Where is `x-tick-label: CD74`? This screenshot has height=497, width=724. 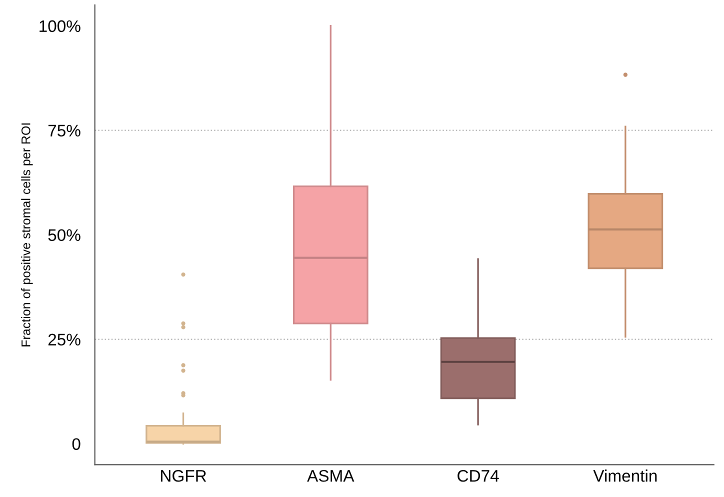 x-tick-label: CD74 is located at coordinates (478, 476).